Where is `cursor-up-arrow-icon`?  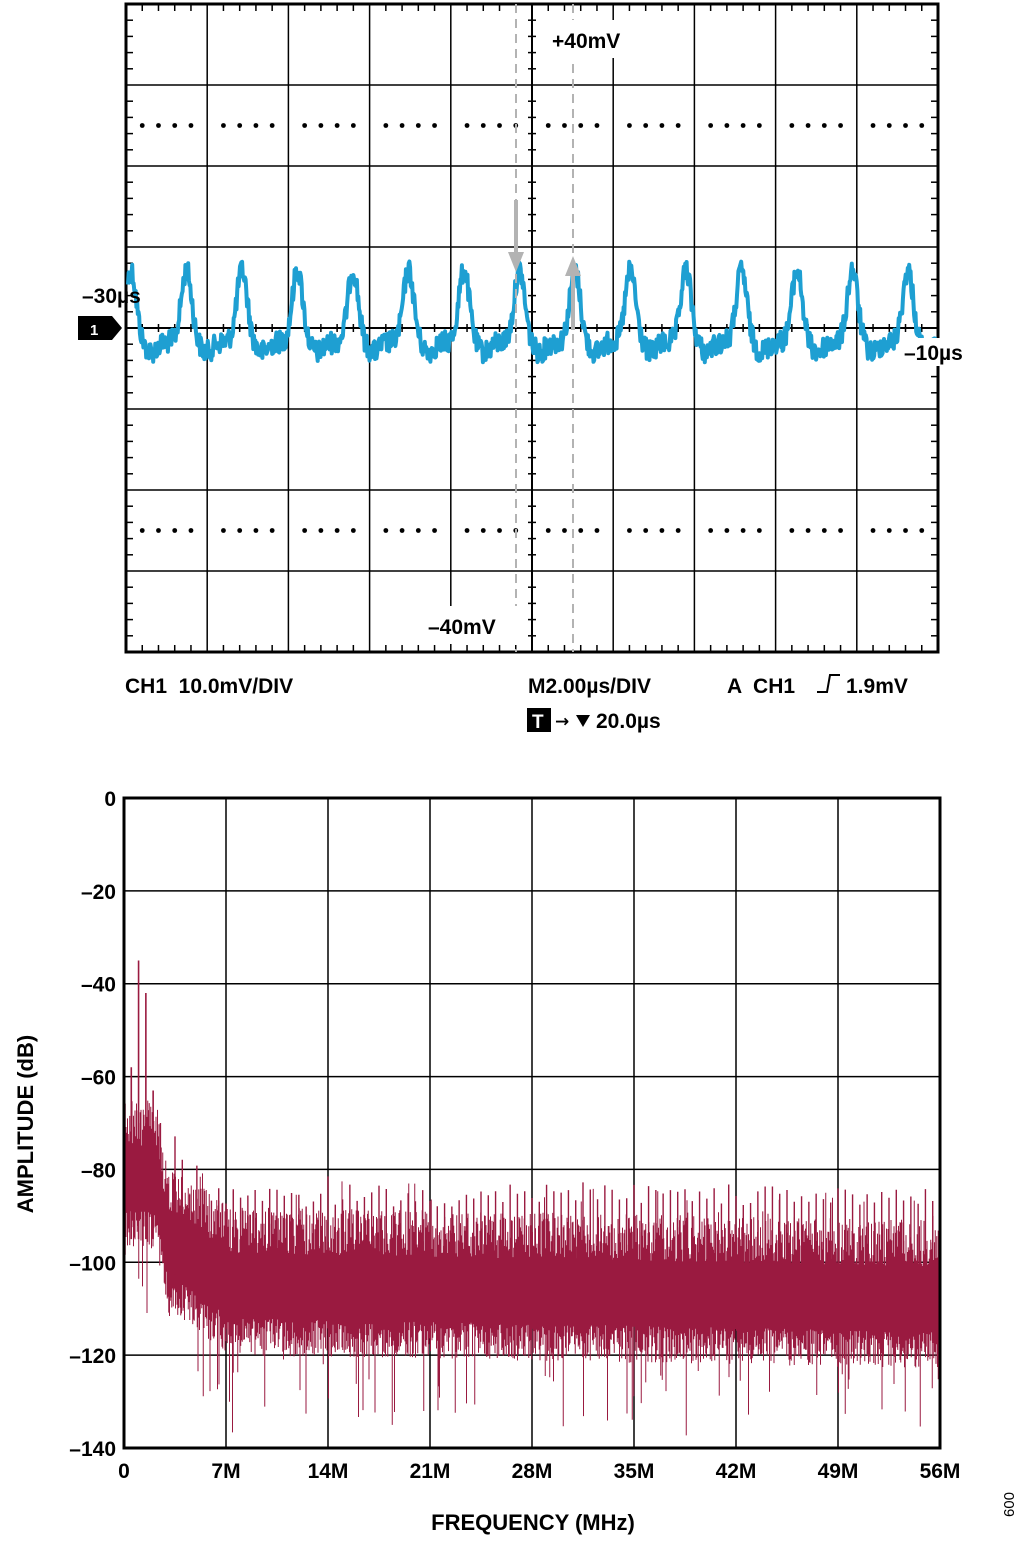
cursor-up-arrow-icon is located at coordinates (573, 266).